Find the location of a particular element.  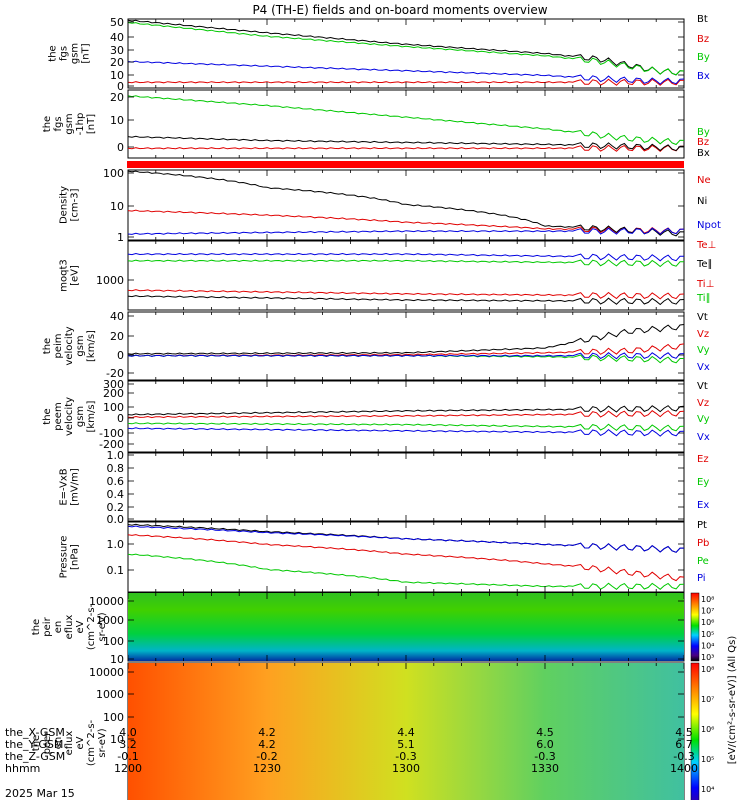

panel-frame-vel_e is located at coordinates (406, 346).